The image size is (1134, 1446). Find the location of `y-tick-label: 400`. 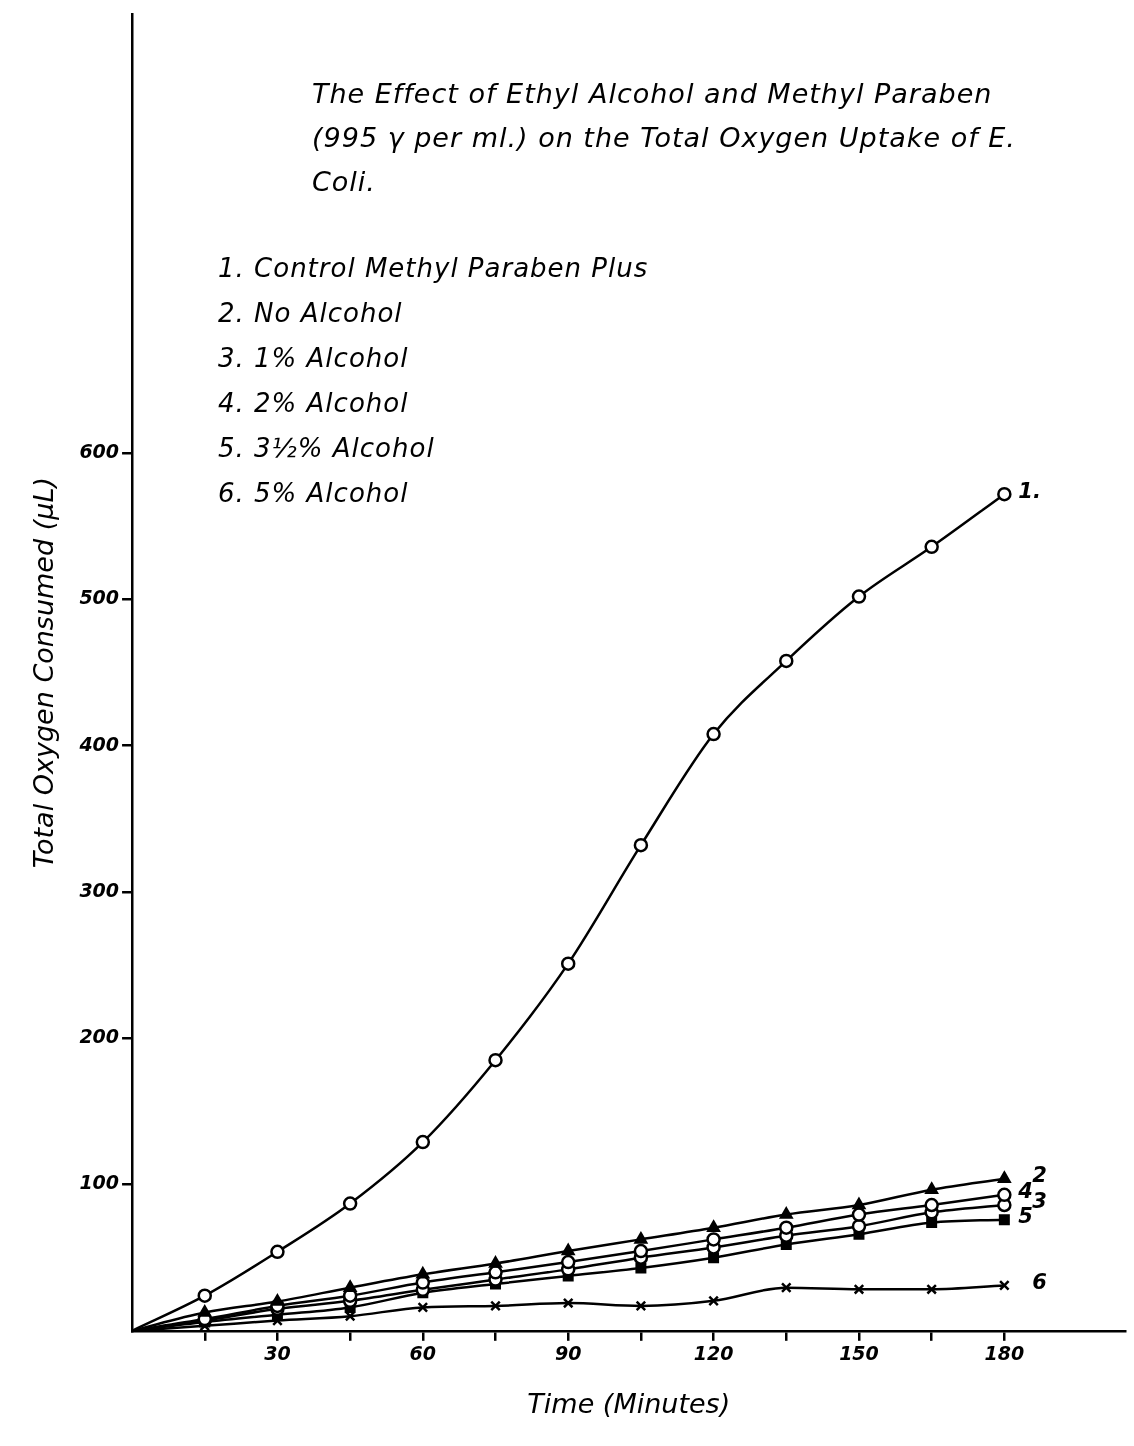

y-tick-label: 400 is located at coordinates (99, 743).